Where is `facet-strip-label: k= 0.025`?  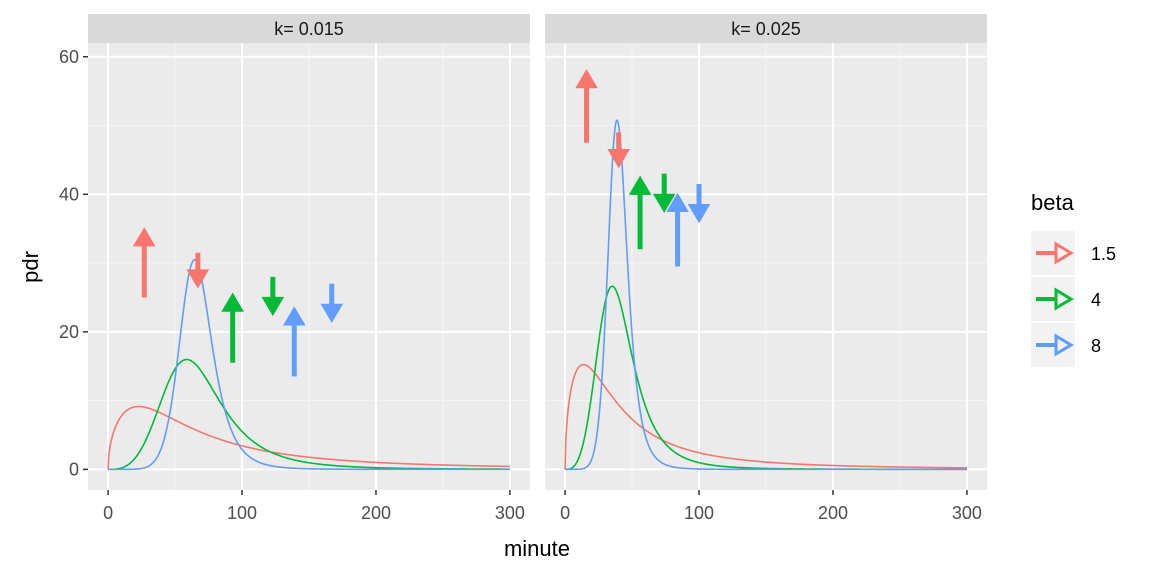 facet-strip-label: k= 0.025 is located at coordinates (766, 29).